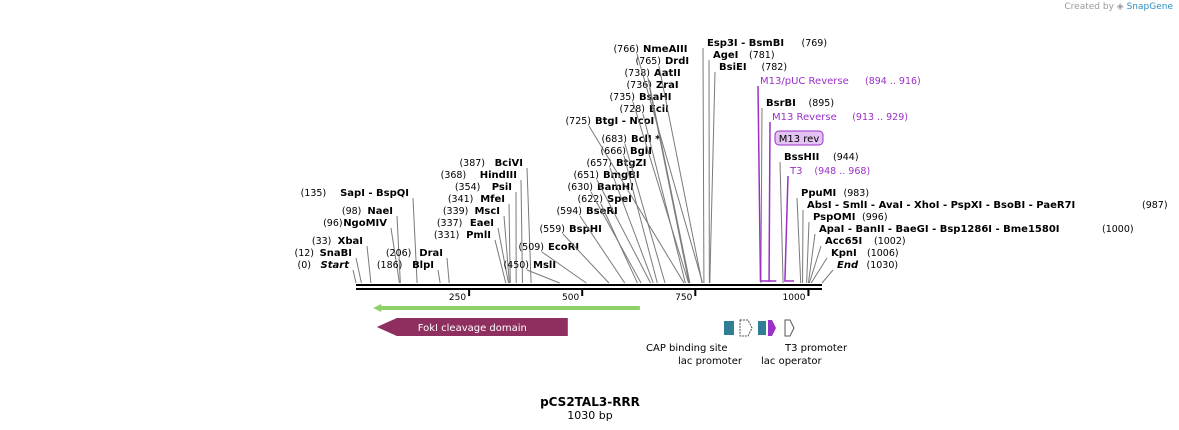 The height and width of the screenshot is (430, 1179). I want to click on site-line-eaei, so click(503, 255).